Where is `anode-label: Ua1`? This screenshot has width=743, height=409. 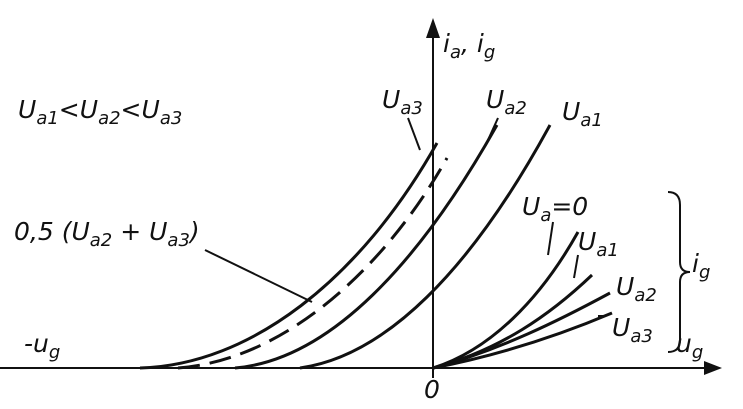
anode-label: Ua1 is located at coordinates (582, 114).